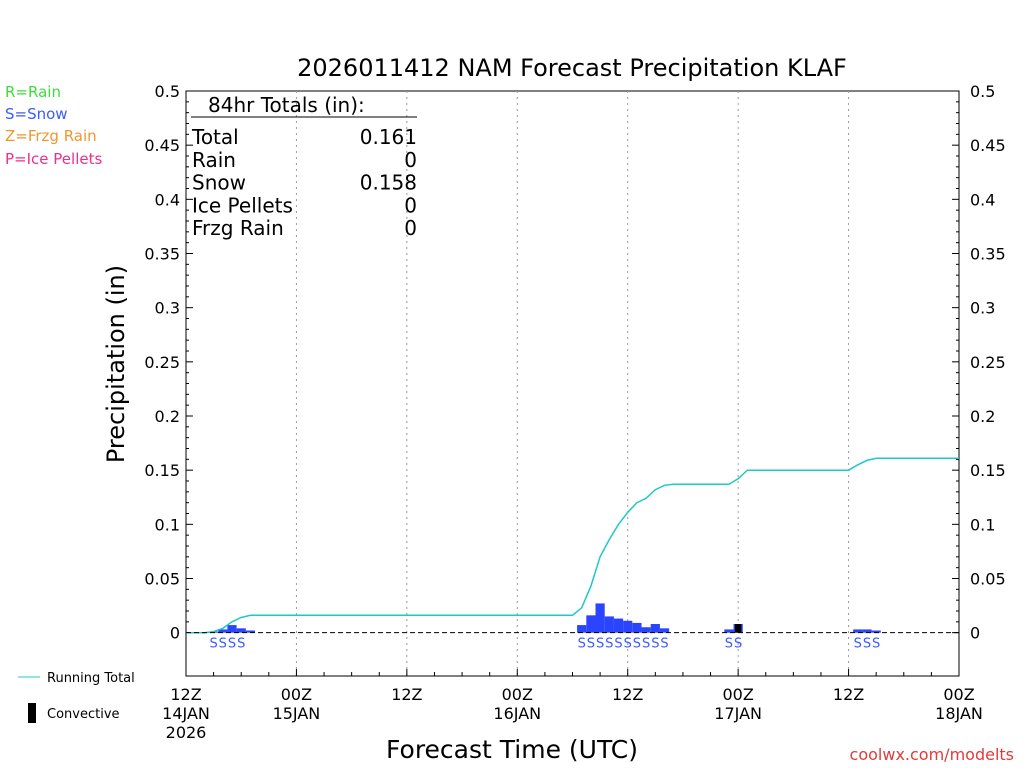 The image size is (1024, 768). What do you see at coordinates (167, 91) in the screenshot?
I see `y-tick-label-left: 0.5` at bounding box center [167, 91].